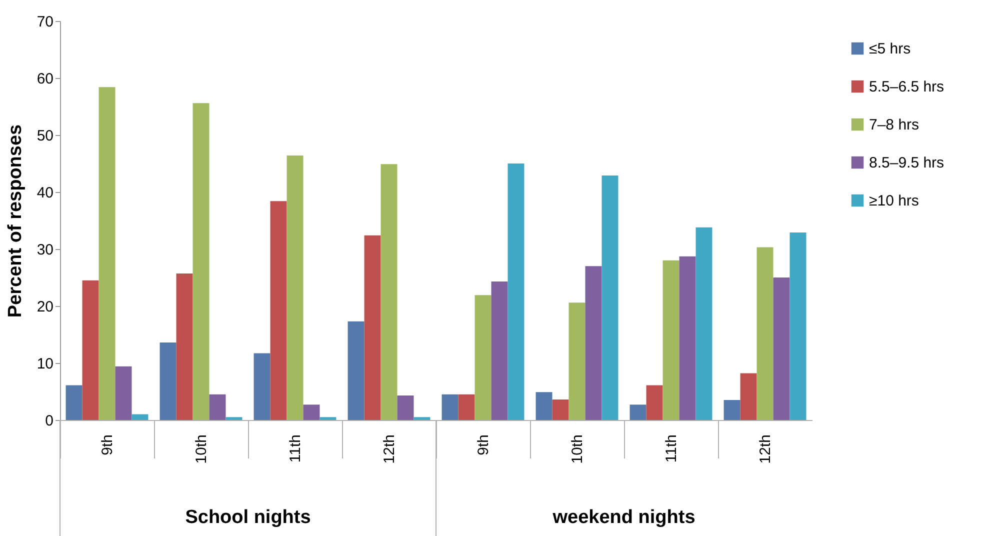 The image size is (985, 536). What do you see at coordinates (45, 136) in the screenshot?
I see `y-tick-label: 50` at bounding box center [45, 136].